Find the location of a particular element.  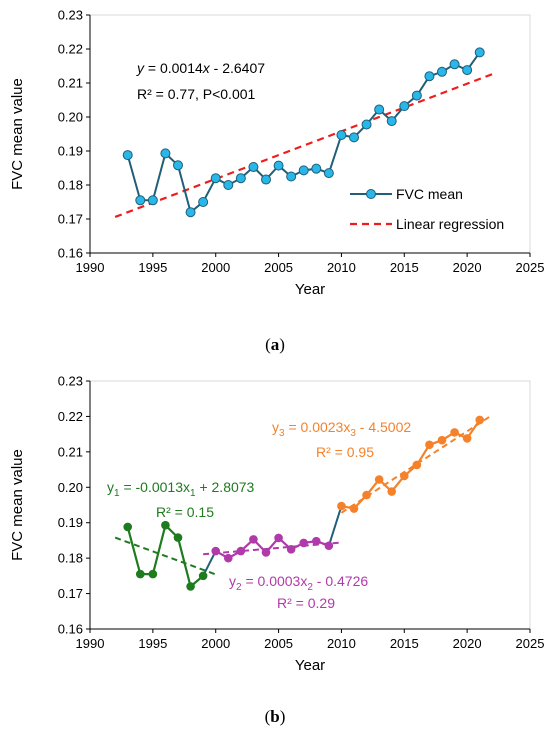

chart-a-r2: R² = 0.77, P<0.001 is located at coordinates (196, 94).